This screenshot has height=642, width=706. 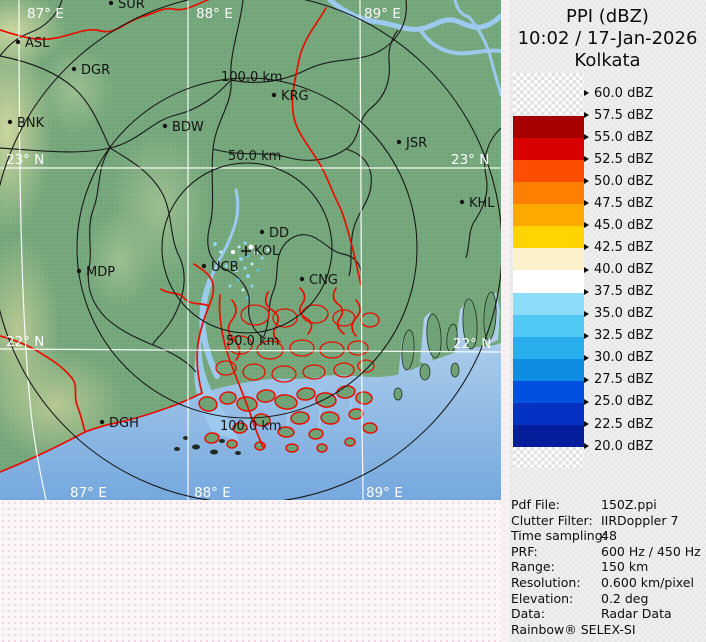 I want to click on scale-label-42.5: 42.5 dBZ, so click(x=618, y=247).